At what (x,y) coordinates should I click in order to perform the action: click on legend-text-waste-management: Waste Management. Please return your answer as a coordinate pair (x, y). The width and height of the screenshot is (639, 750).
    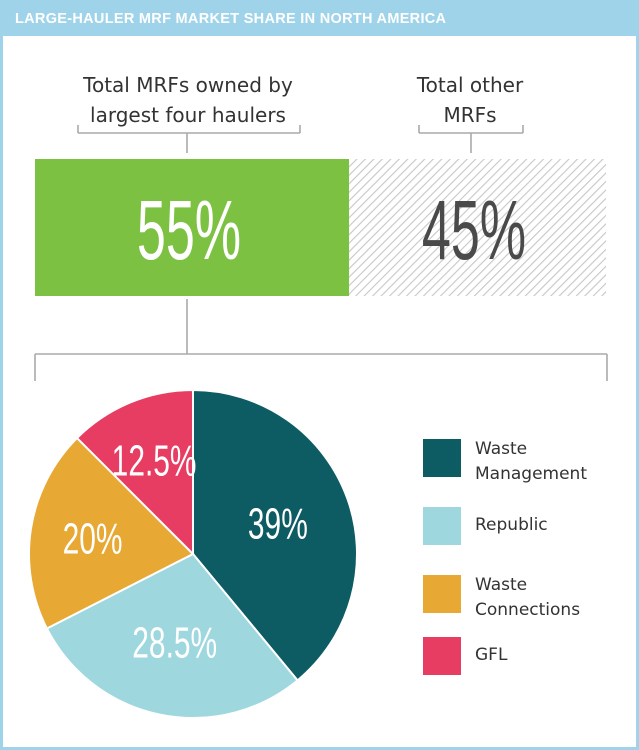
    Looking at the image, I should click on (555, 462).